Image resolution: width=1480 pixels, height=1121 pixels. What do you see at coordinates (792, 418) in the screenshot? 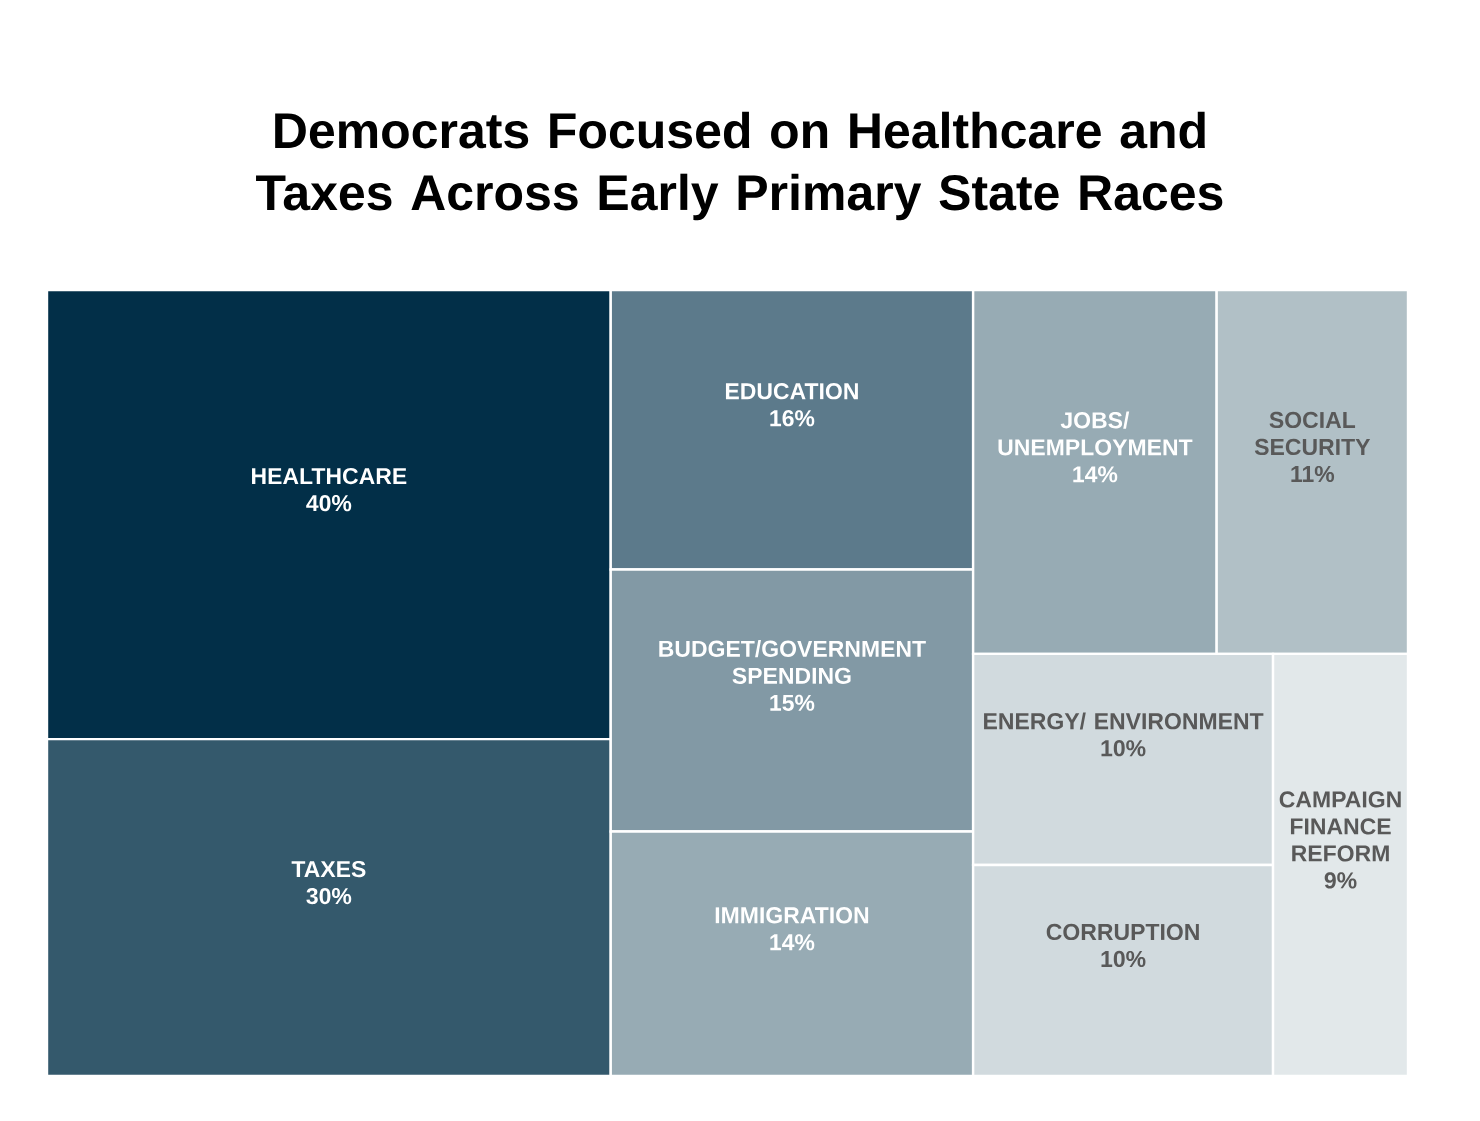
I see `data-label: 16%` at bounding box center [792, 418].